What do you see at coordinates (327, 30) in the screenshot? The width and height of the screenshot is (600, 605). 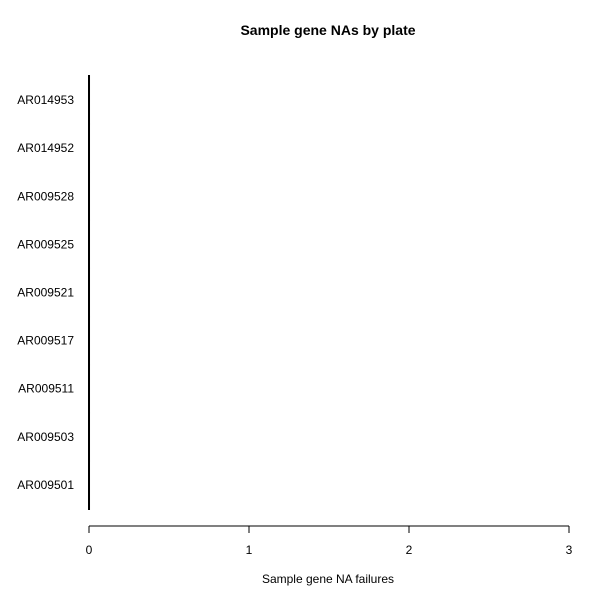 I see `chart-title: Sample gene NAs by plate` at bounding box center [327, 30].